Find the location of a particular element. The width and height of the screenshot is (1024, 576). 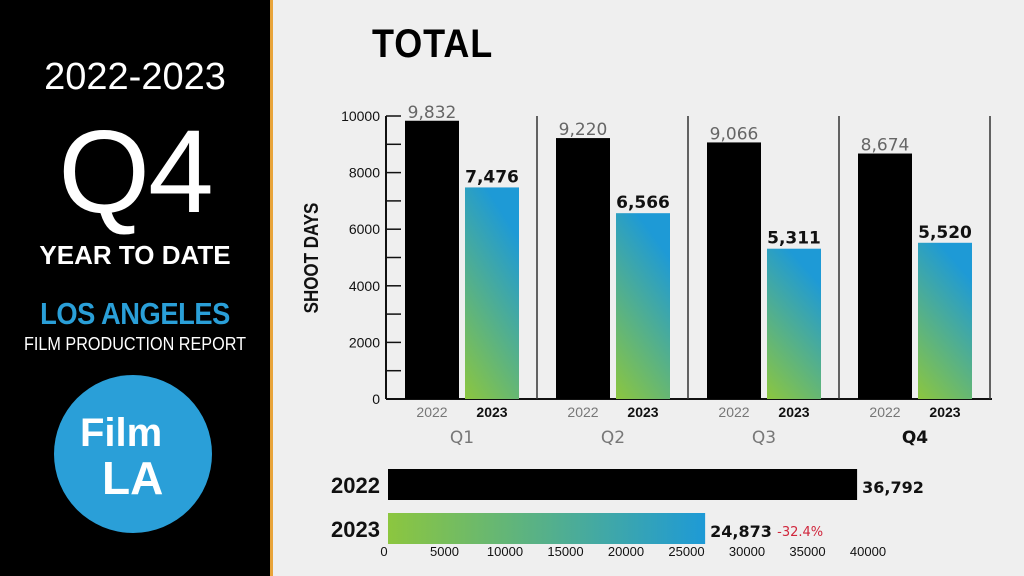

hbar-category: 2022 is located at coordinates (355, 485).